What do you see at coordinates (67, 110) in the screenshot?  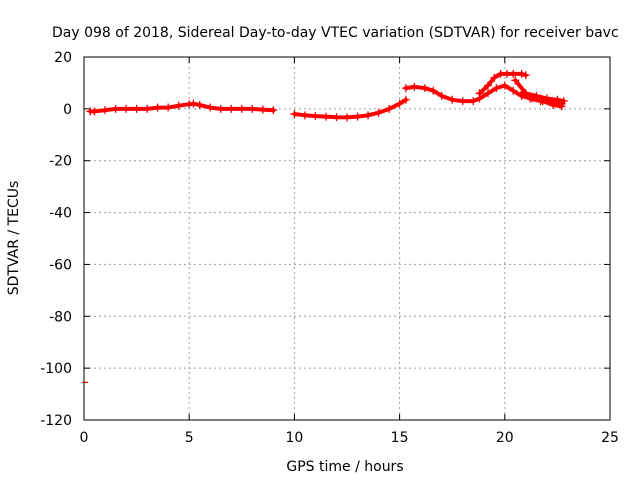 I see `y-tick-label: 0` at bounding box center [67, 110].